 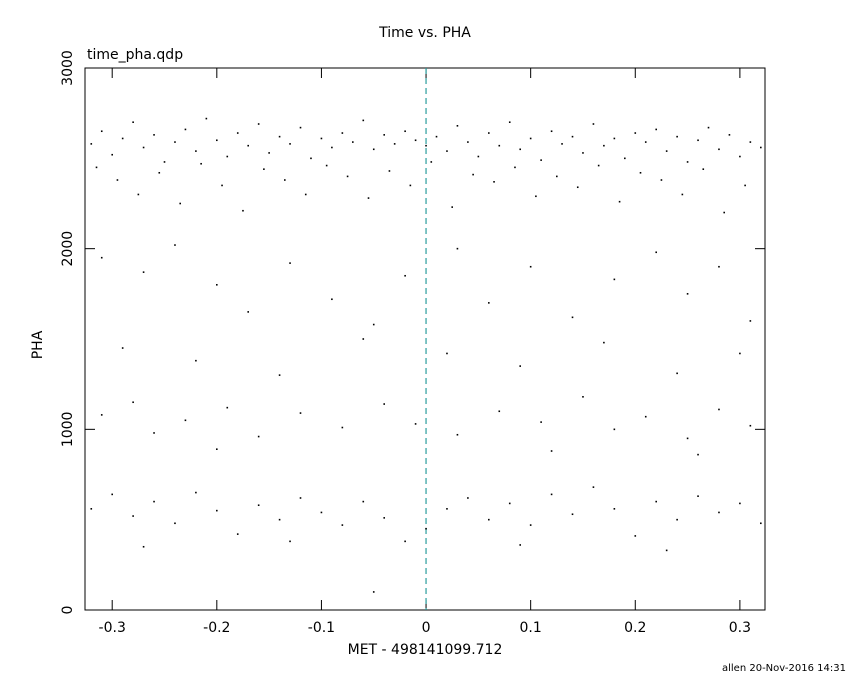 What do you see at coordinates (68, 430) in the screenshot?
I see `y-tick-label: 1000` at bounding box center [68, 430].